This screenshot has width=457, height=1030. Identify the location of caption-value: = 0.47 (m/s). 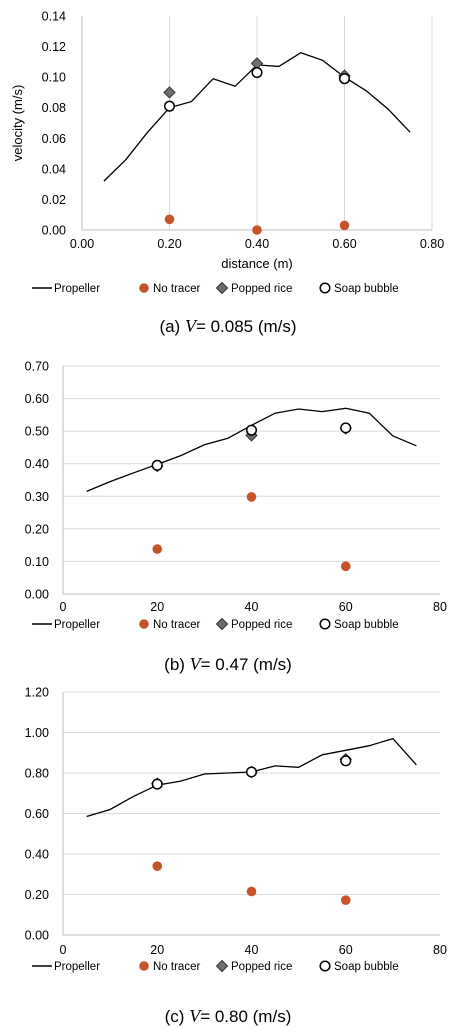
(246, 664).